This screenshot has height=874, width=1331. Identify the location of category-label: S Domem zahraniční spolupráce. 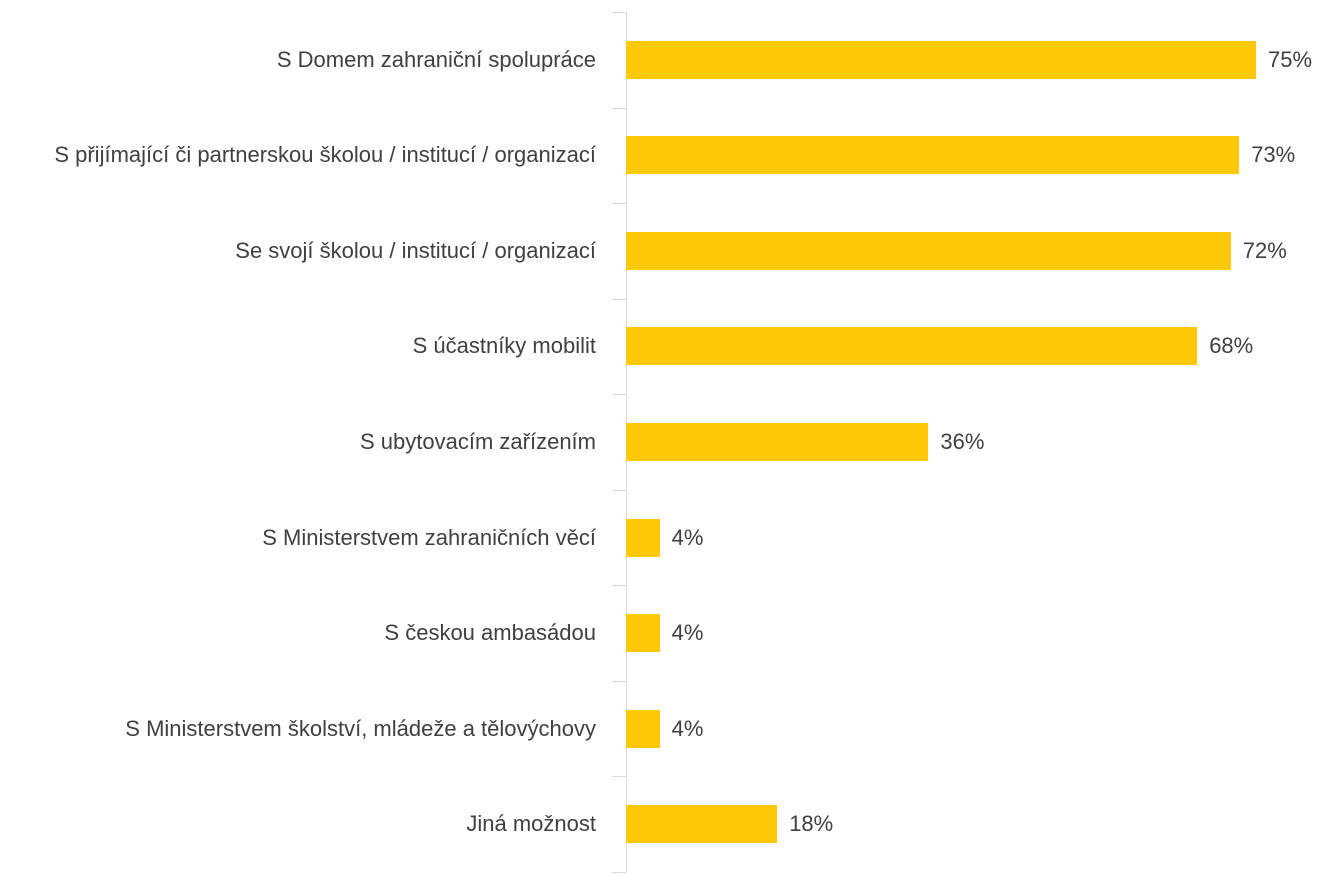
(298, 60).